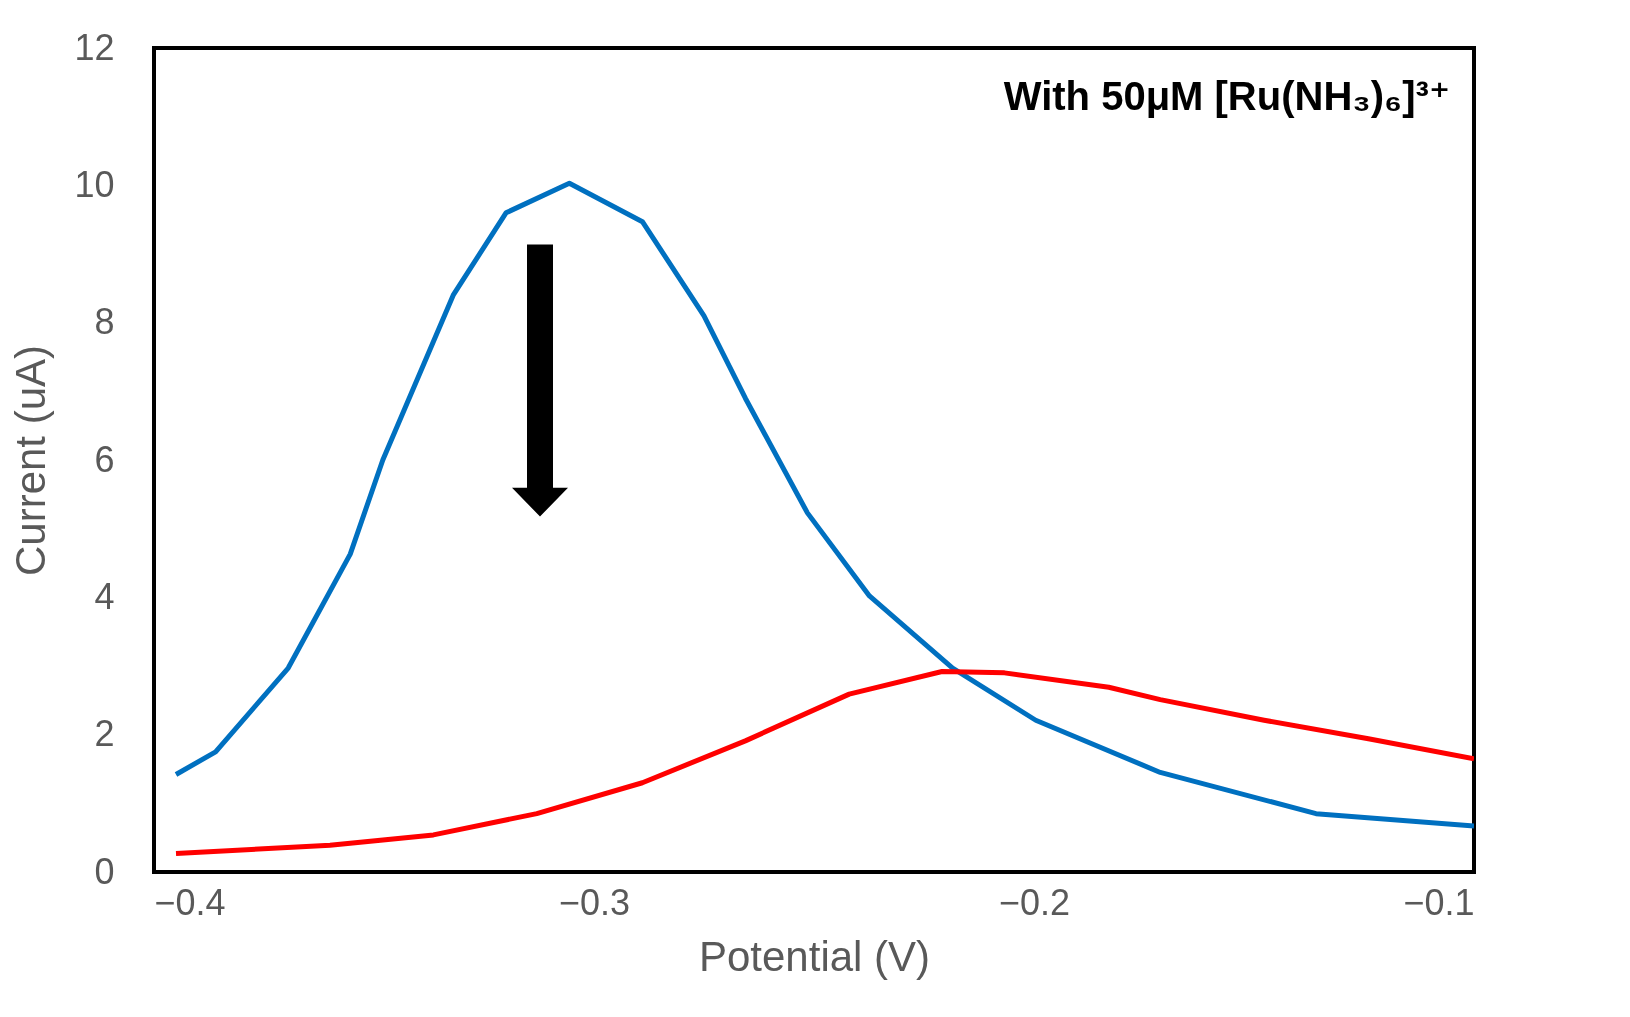  Describe the element at coordinates (594, 902) in the screenshot. I see `x-tick-label: −0.3` at that location.